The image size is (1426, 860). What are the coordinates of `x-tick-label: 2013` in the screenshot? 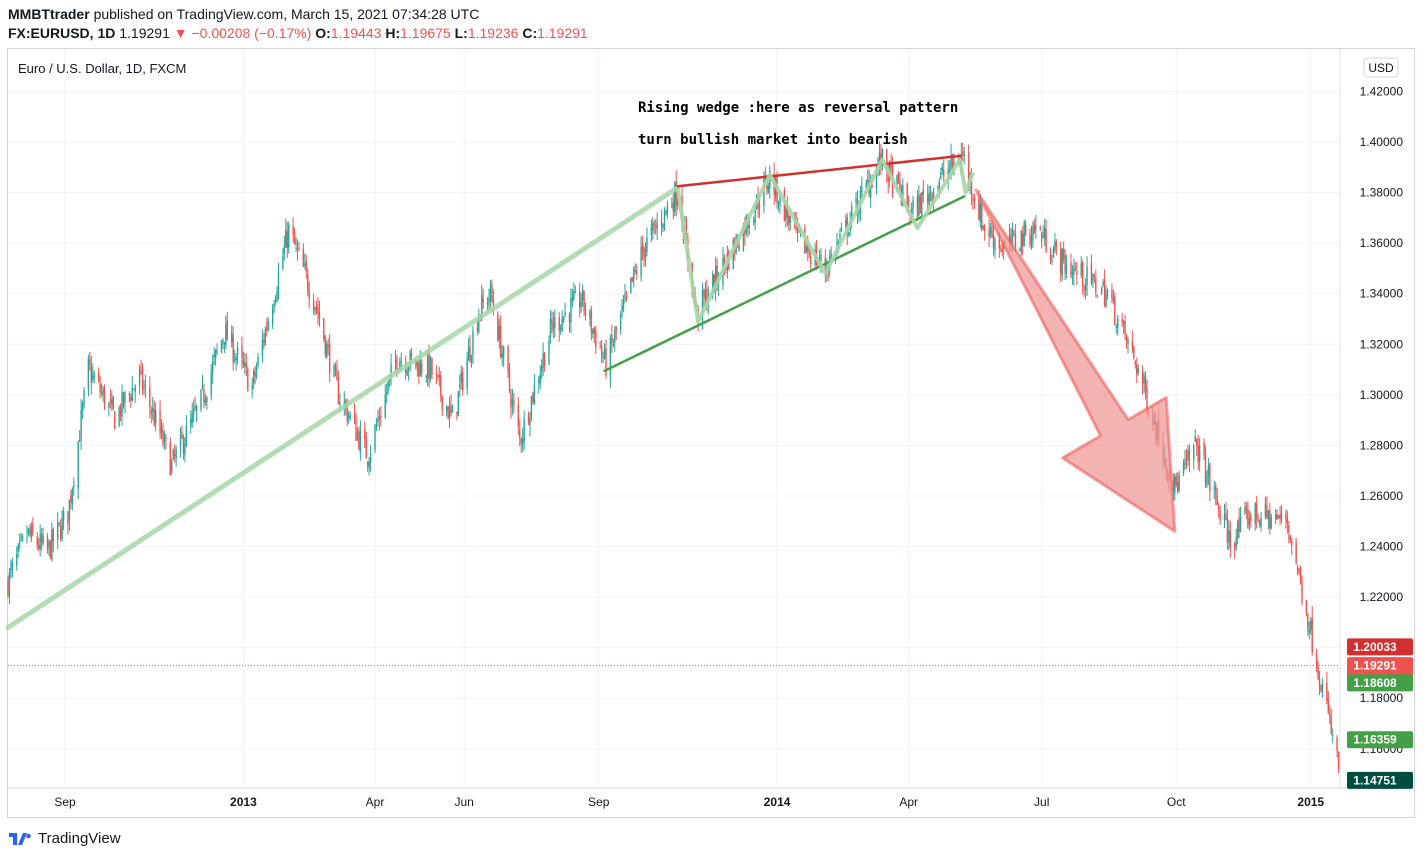 It's located at (243, 802).